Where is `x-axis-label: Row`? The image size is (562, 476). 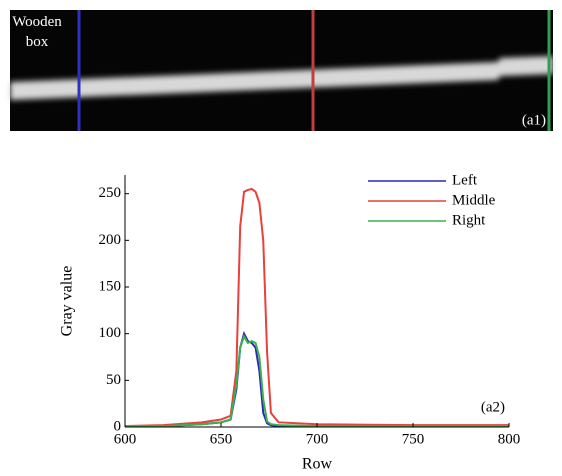
x-axis-label: Row is located at coordinates (317, 464).